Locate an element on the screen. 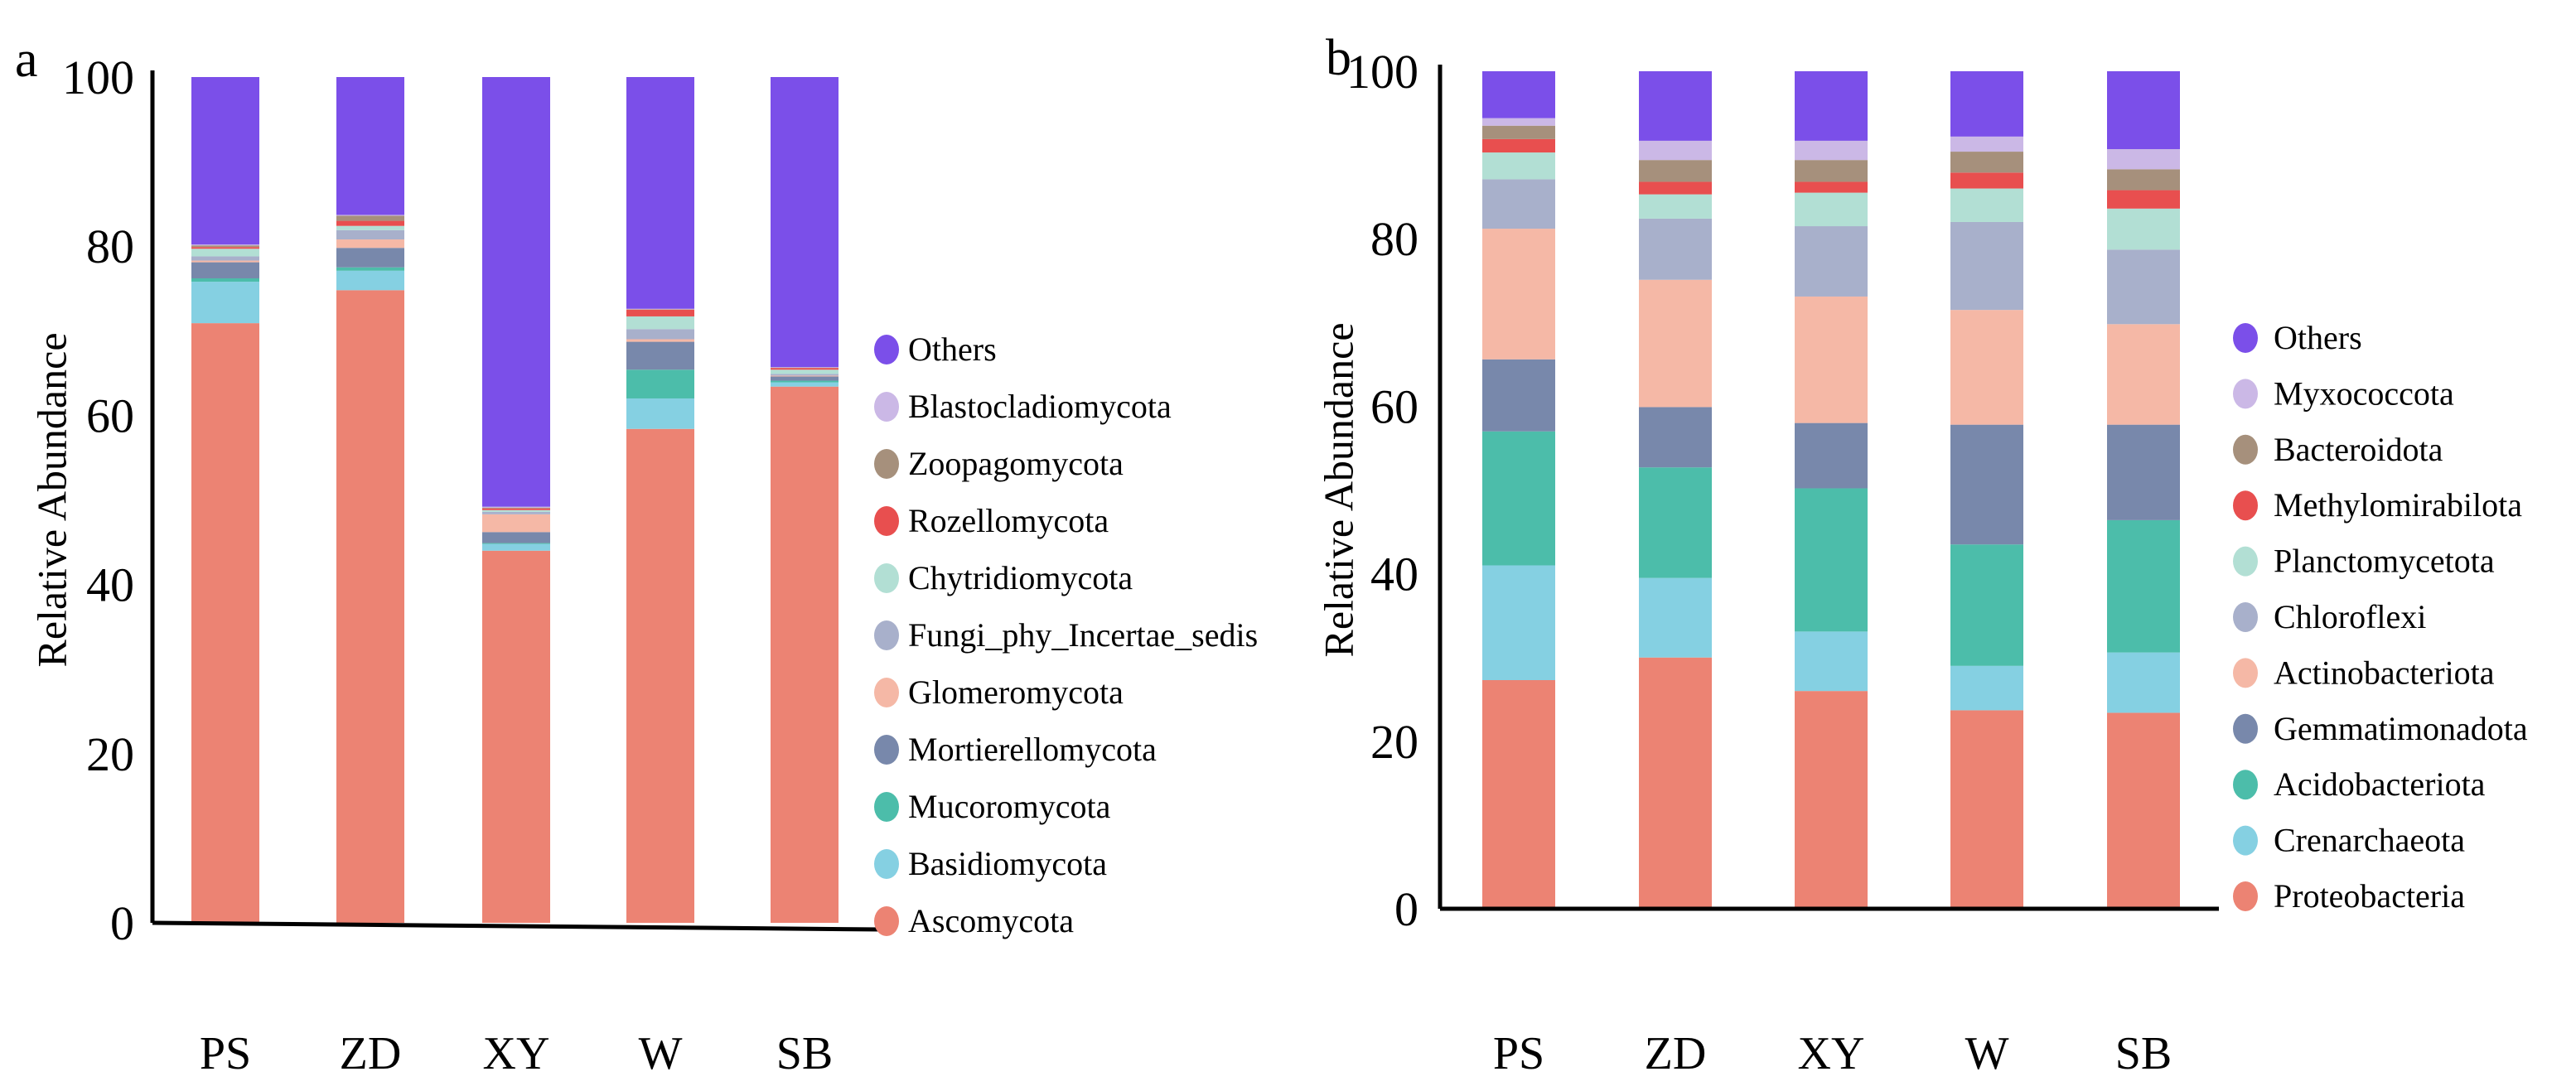  legend-label: Glomeromycota is located at coordinates (1016, 692).